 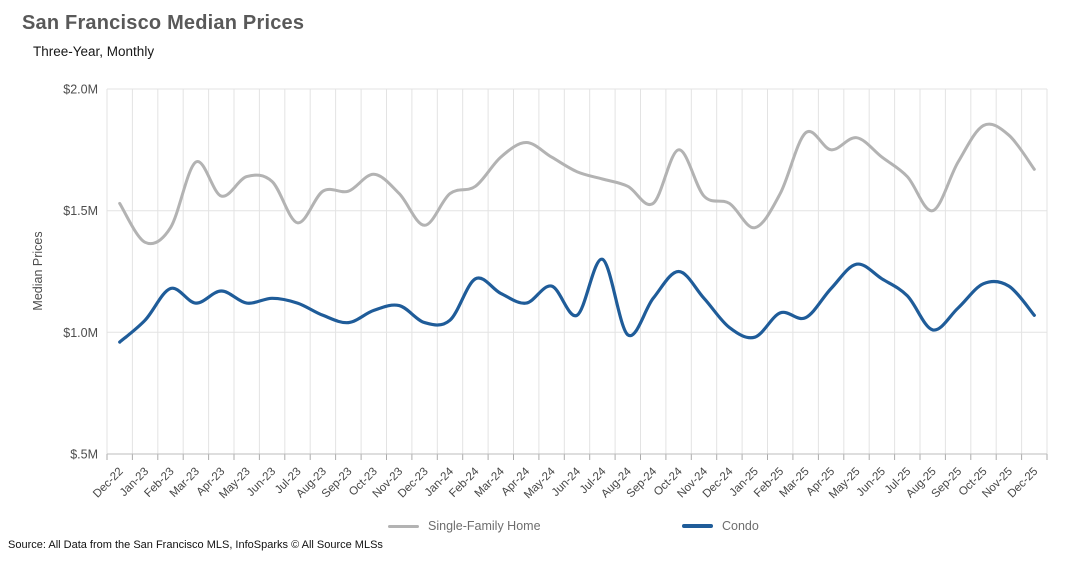 I want to click on page-title: San Francisco Median Prices, so click(x=163, y=23).